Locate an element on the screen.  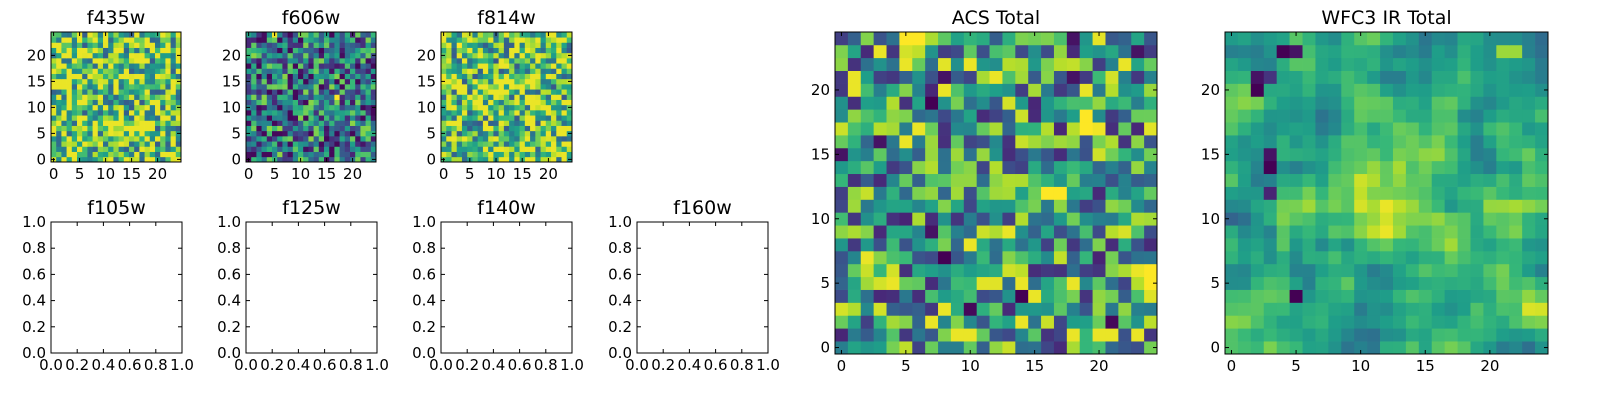
x-tick-label: 0.6 is located at coordinates (520, 365).